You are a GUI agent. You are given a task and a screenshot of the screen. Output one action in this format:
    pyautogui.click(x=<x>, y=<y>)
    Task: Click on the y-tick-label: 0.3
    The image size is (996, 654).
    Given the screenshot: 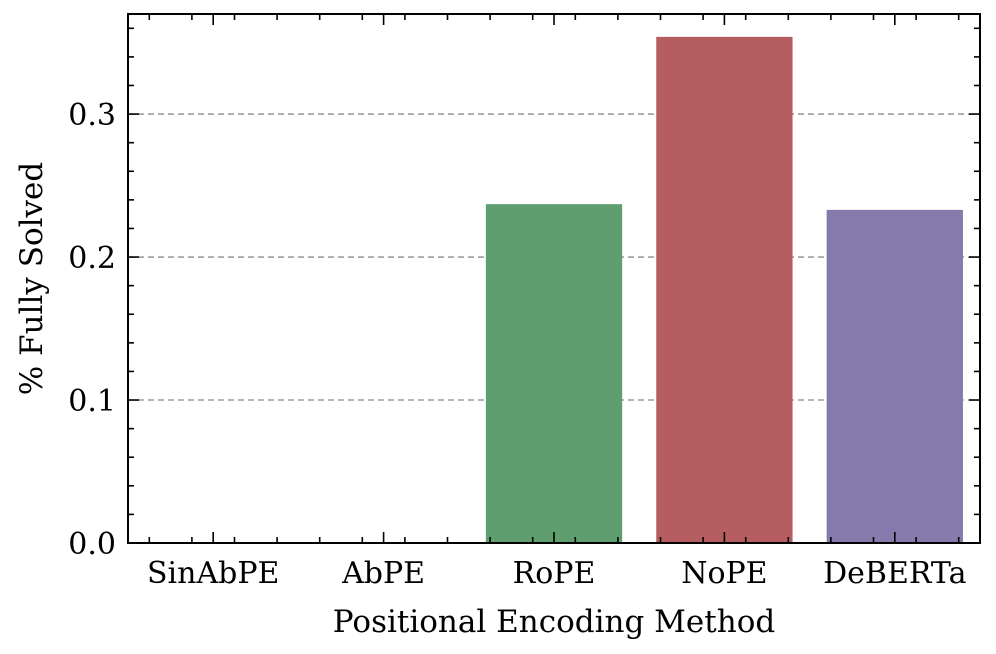 What is the action you would take?
    pyautogui.click(x=92, y=115)
    